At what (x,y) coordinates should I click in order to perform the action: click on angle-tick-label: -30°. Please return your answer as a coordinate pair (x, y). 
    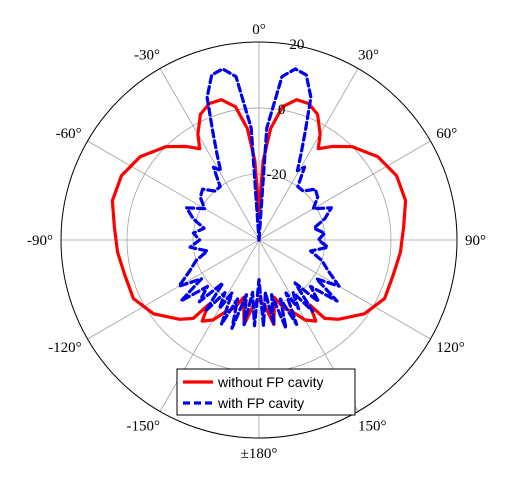
    Looking at the image, I should click on (147, 56).